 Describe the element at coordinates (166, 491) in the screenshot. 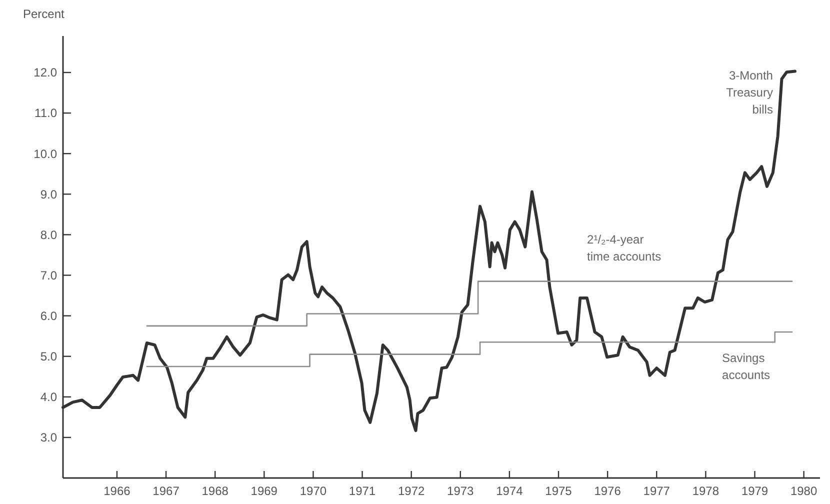

I see `x-tick-label: 1967` at that location.